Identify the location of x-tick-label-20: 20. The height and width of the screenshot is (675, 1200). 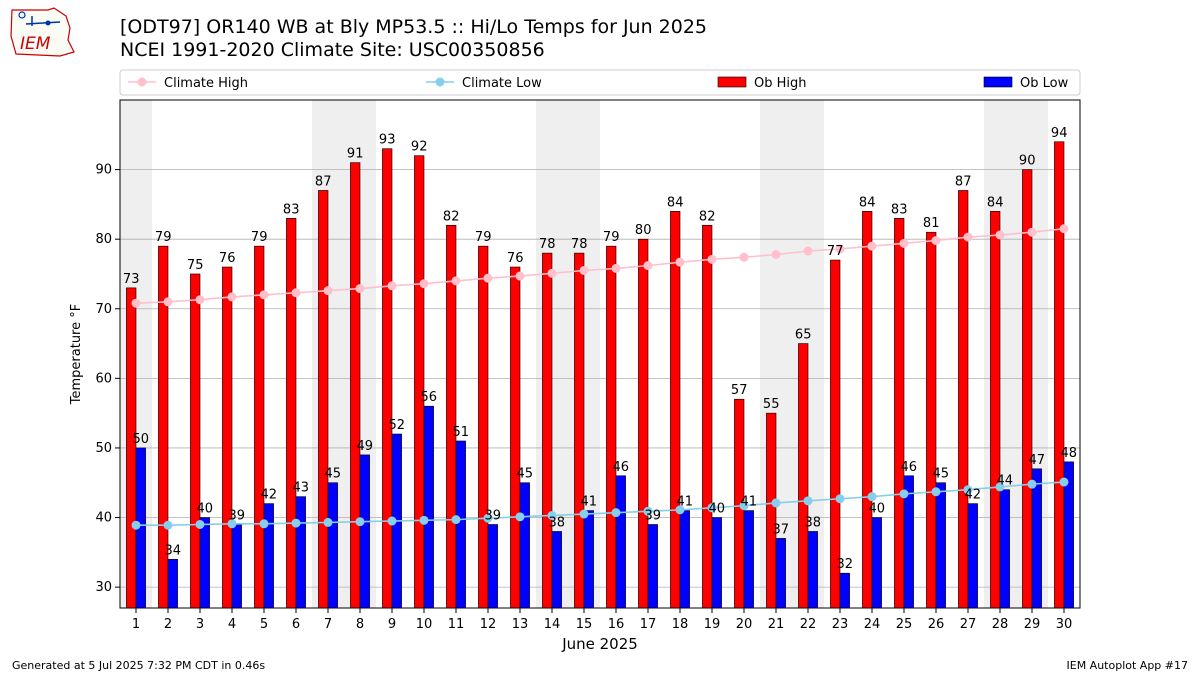
(744, 624).